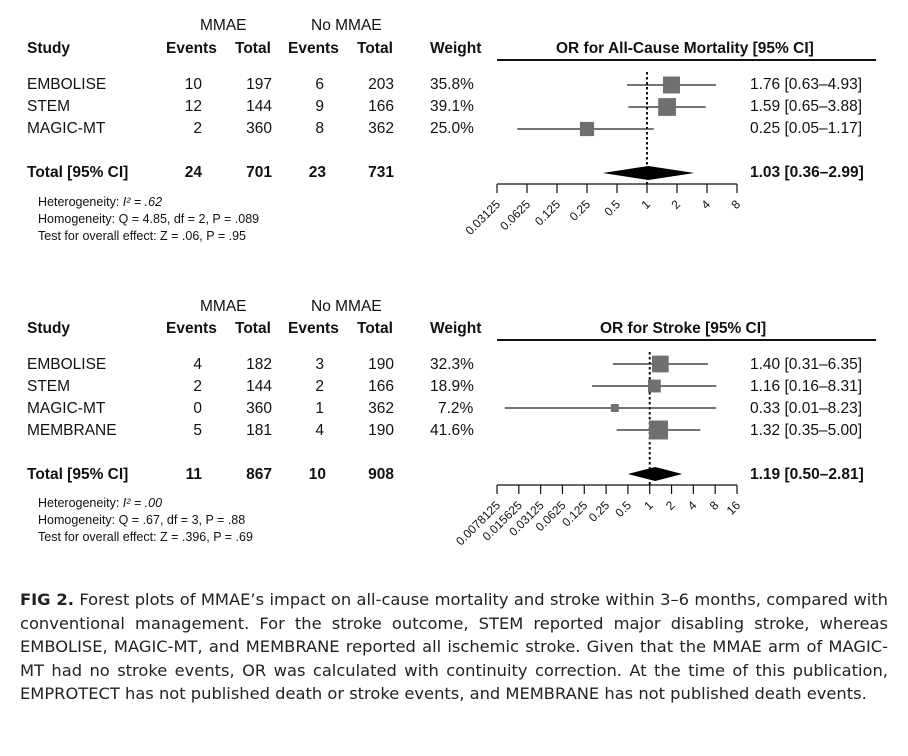 This screenshot has width=908, height=756. Describe the element at coordinates (259, 172) in the screenshot. I see `total-n-mmae: 701` at that location.